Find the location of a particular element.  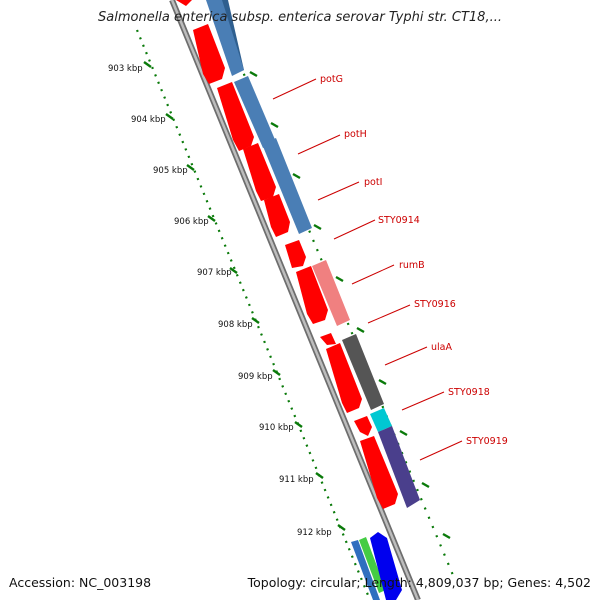

kbp-label: 908 kbp is located at coordinates (235, 325).